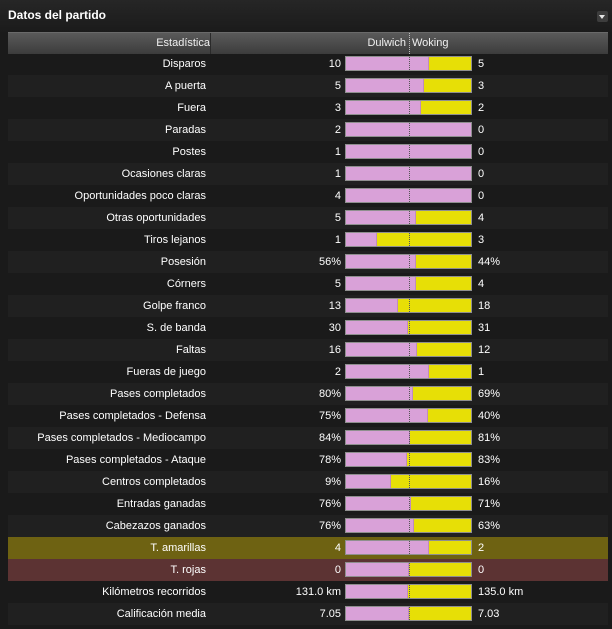  What do you see at coordinates (334, 328) in the screenshot?
I see `home-value: 30` at bounding box center [334, 328].